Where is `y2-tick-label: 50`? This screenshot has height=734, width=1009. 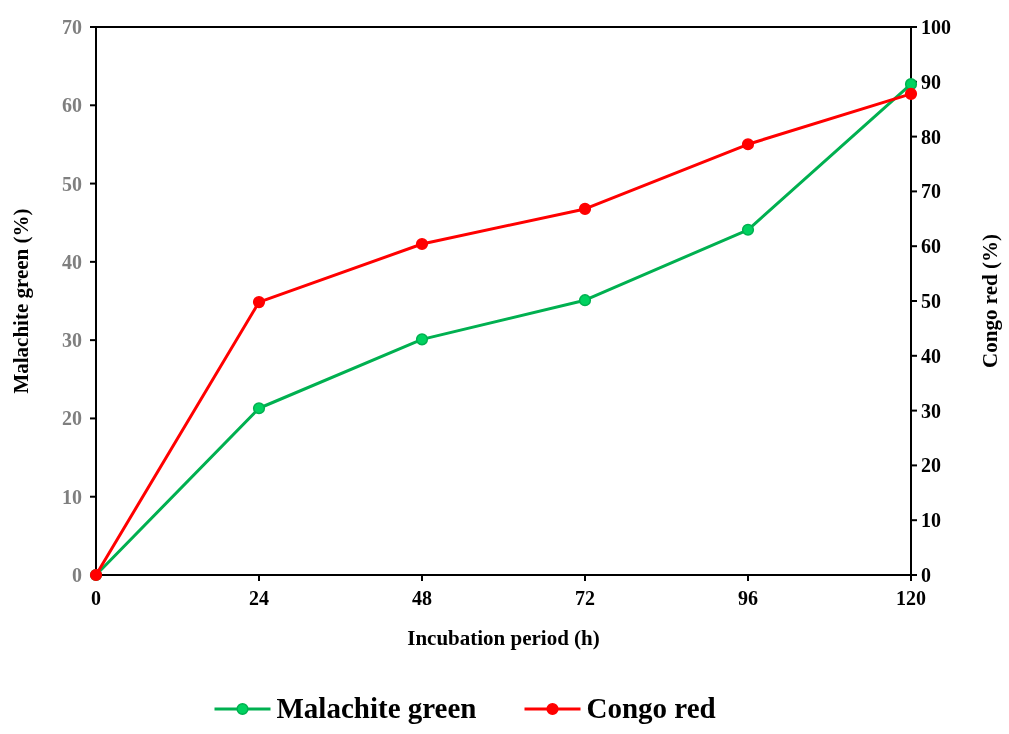
y2-tick-label: 50 is located at coordinates (931, 301).